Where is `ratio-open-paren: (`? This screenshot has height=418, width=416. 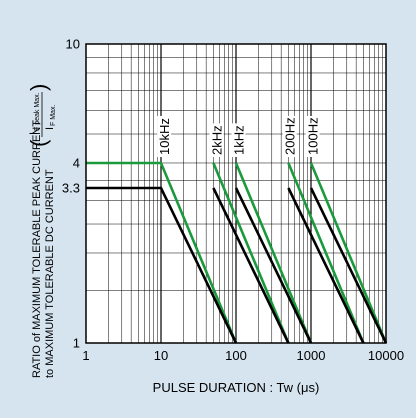
ratio-open-paren: ( is located at coordinates (38, 143).